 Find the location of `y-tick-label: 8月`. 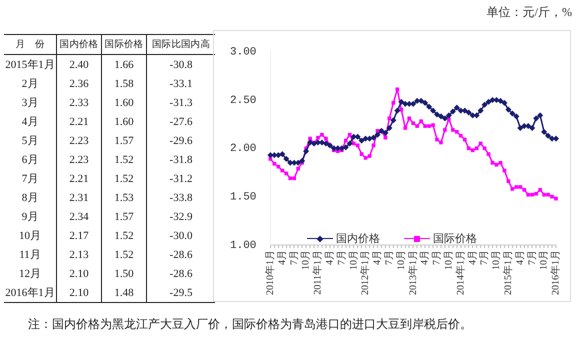

y-tick-label: 8月 is located at coordinates (30, 198).